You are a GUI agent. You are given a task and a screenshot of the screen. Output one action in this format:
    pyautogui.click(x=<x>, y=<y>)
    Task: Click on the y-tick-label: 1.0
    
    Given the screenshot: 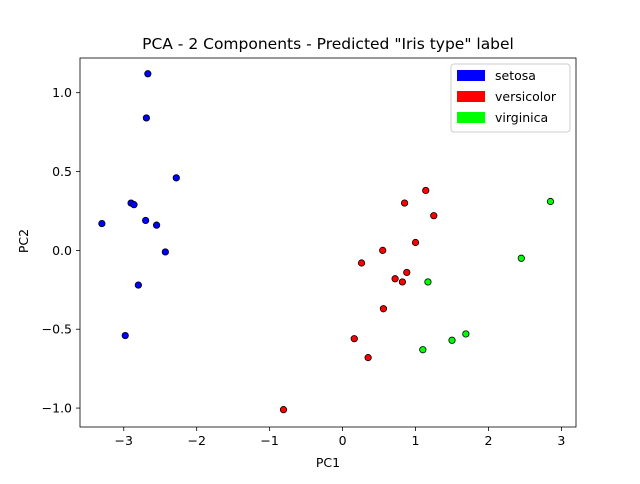 What is the action you would take?
    pyautogui.click(x=62, y=92)
    